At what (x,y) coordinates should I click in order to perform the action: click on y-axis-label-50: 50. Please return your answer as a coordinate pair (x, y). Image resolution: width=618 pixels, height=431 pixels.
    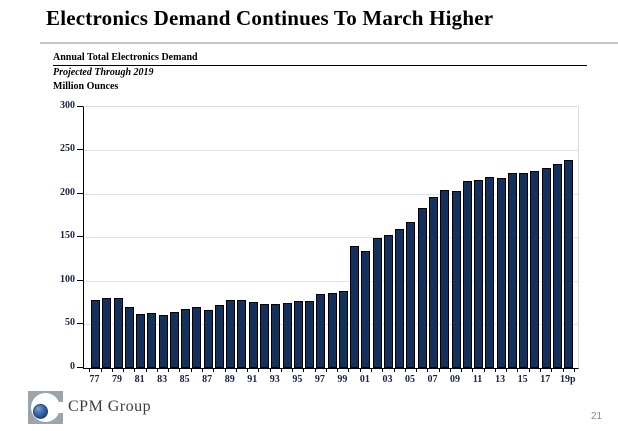
    Looking at the image, I should click on (70, 322).